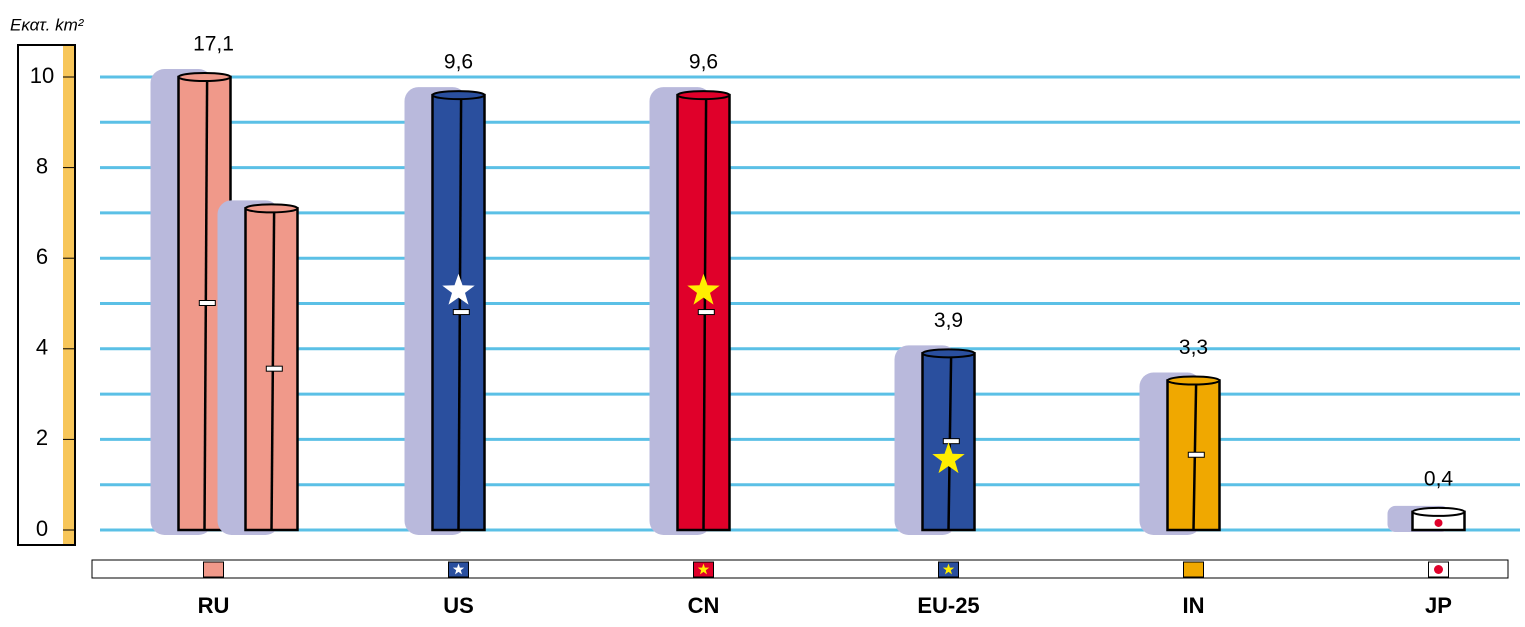 This screenshot has width=1525, height=627. I want to click on y-tick-label: 0, so click(42, 528).